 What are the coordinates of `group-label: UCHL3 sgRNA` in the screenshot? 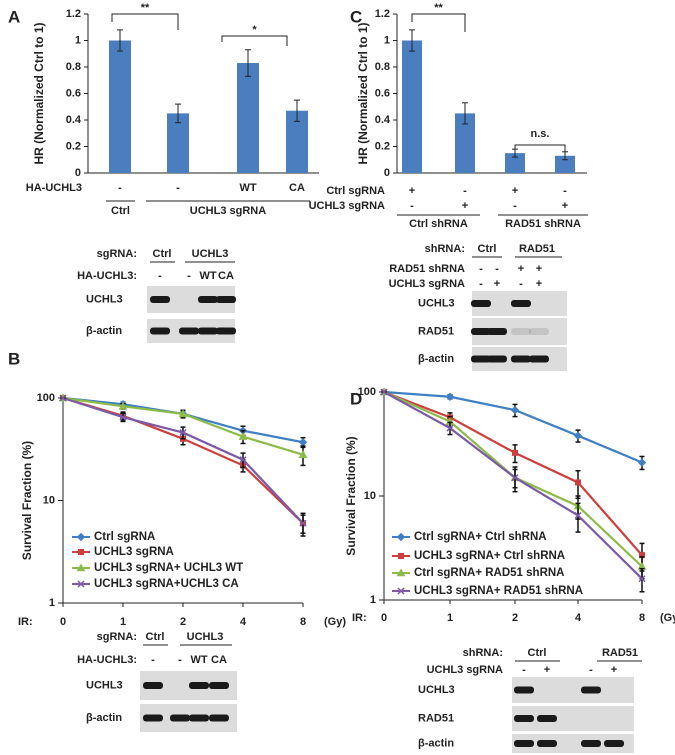 It's located at (228, 211).